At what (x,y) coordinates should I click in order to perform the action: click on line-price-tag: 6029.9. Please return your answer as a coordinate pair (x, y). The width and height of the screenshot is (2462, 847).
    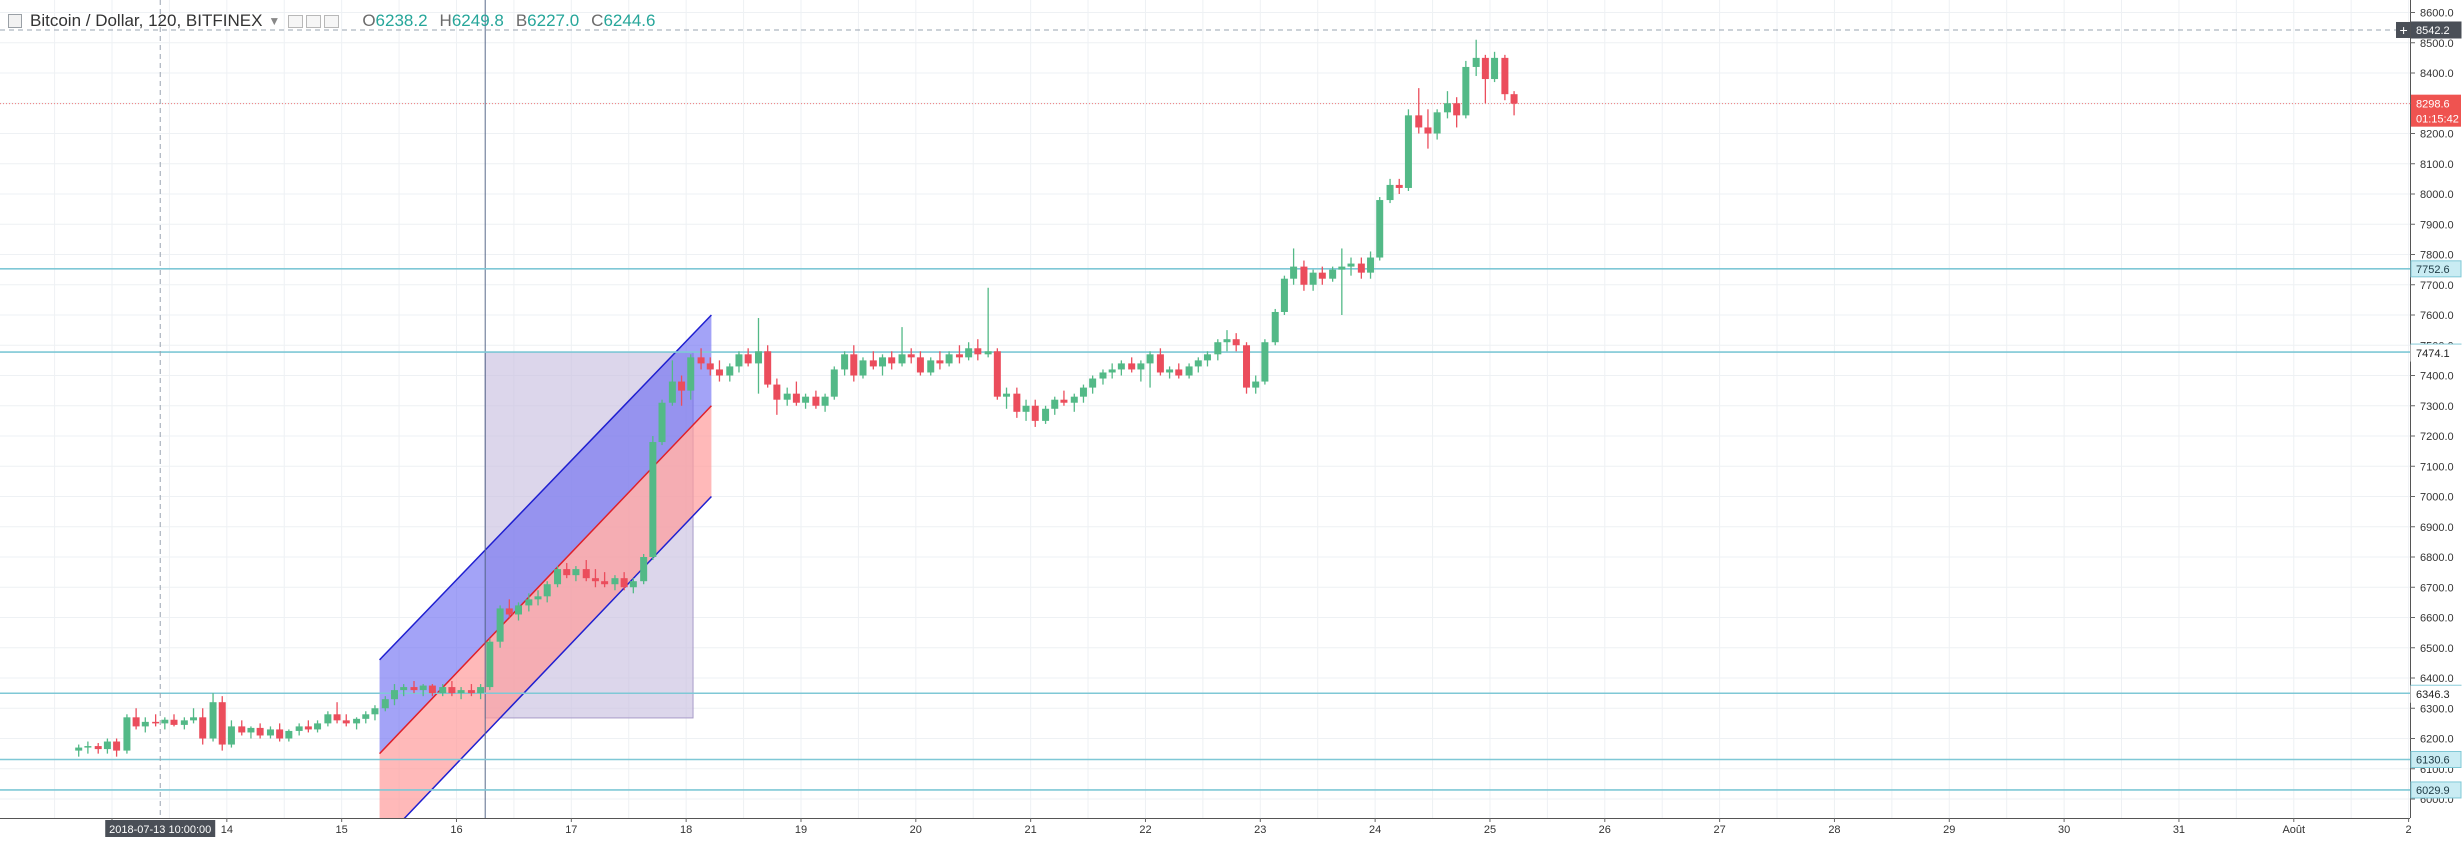
    Looking at the image, I should click on (2436, 790).